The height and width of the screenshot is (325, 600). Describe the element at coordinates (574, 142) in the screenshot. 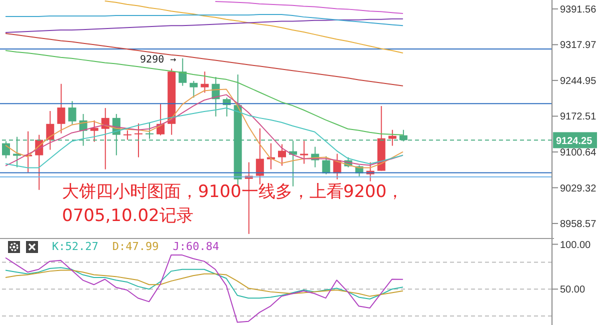

I see `ref-line-label: 9124.25` at that location.